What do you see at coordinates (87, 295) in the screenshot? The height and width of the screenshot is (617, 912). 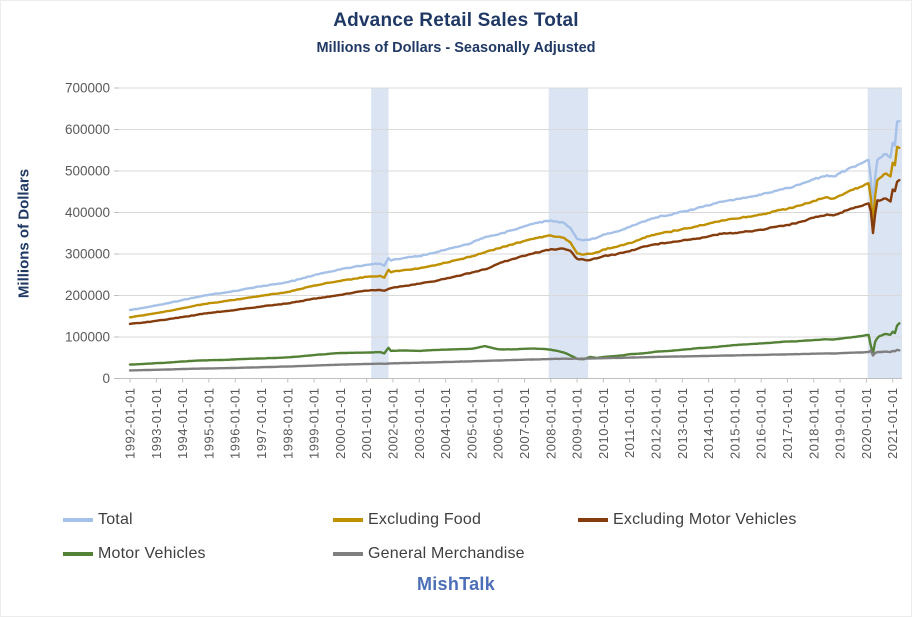 I see `y-tick-label: 200000` at bounding box center [87, 295].